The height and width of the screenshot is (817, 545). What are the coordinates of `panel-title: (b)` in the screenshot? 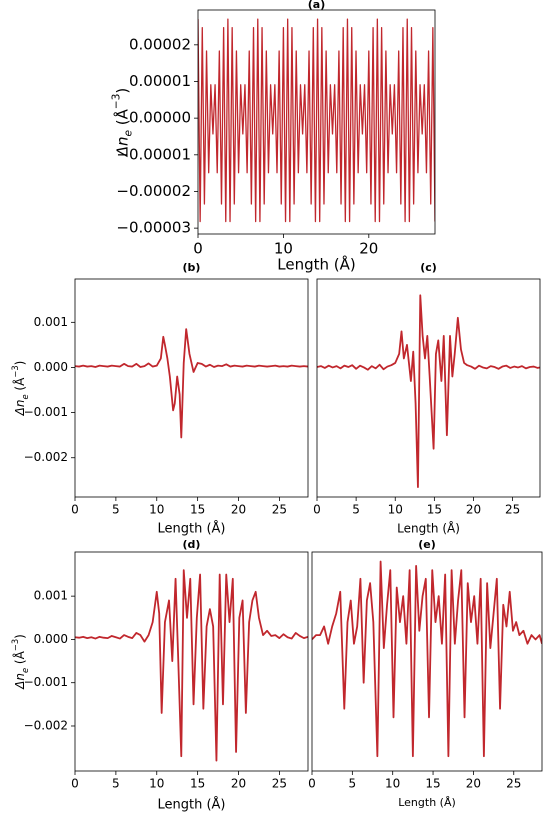 It's located at (192, 267).